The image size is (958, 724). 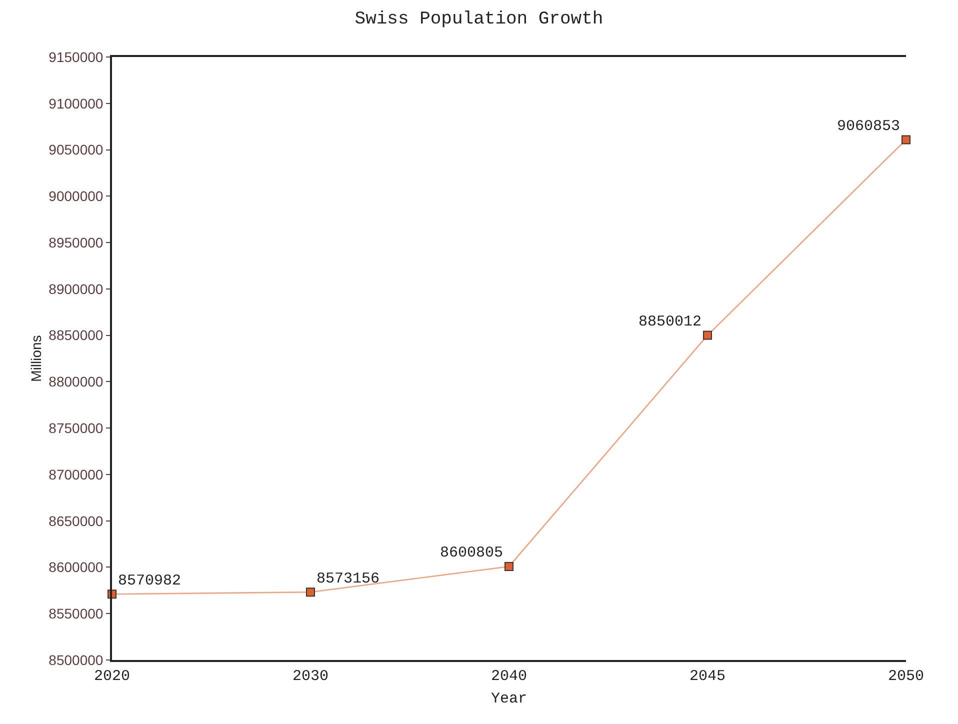 I want to click on x-tick-label: 2040, so click(x=509, y=676).